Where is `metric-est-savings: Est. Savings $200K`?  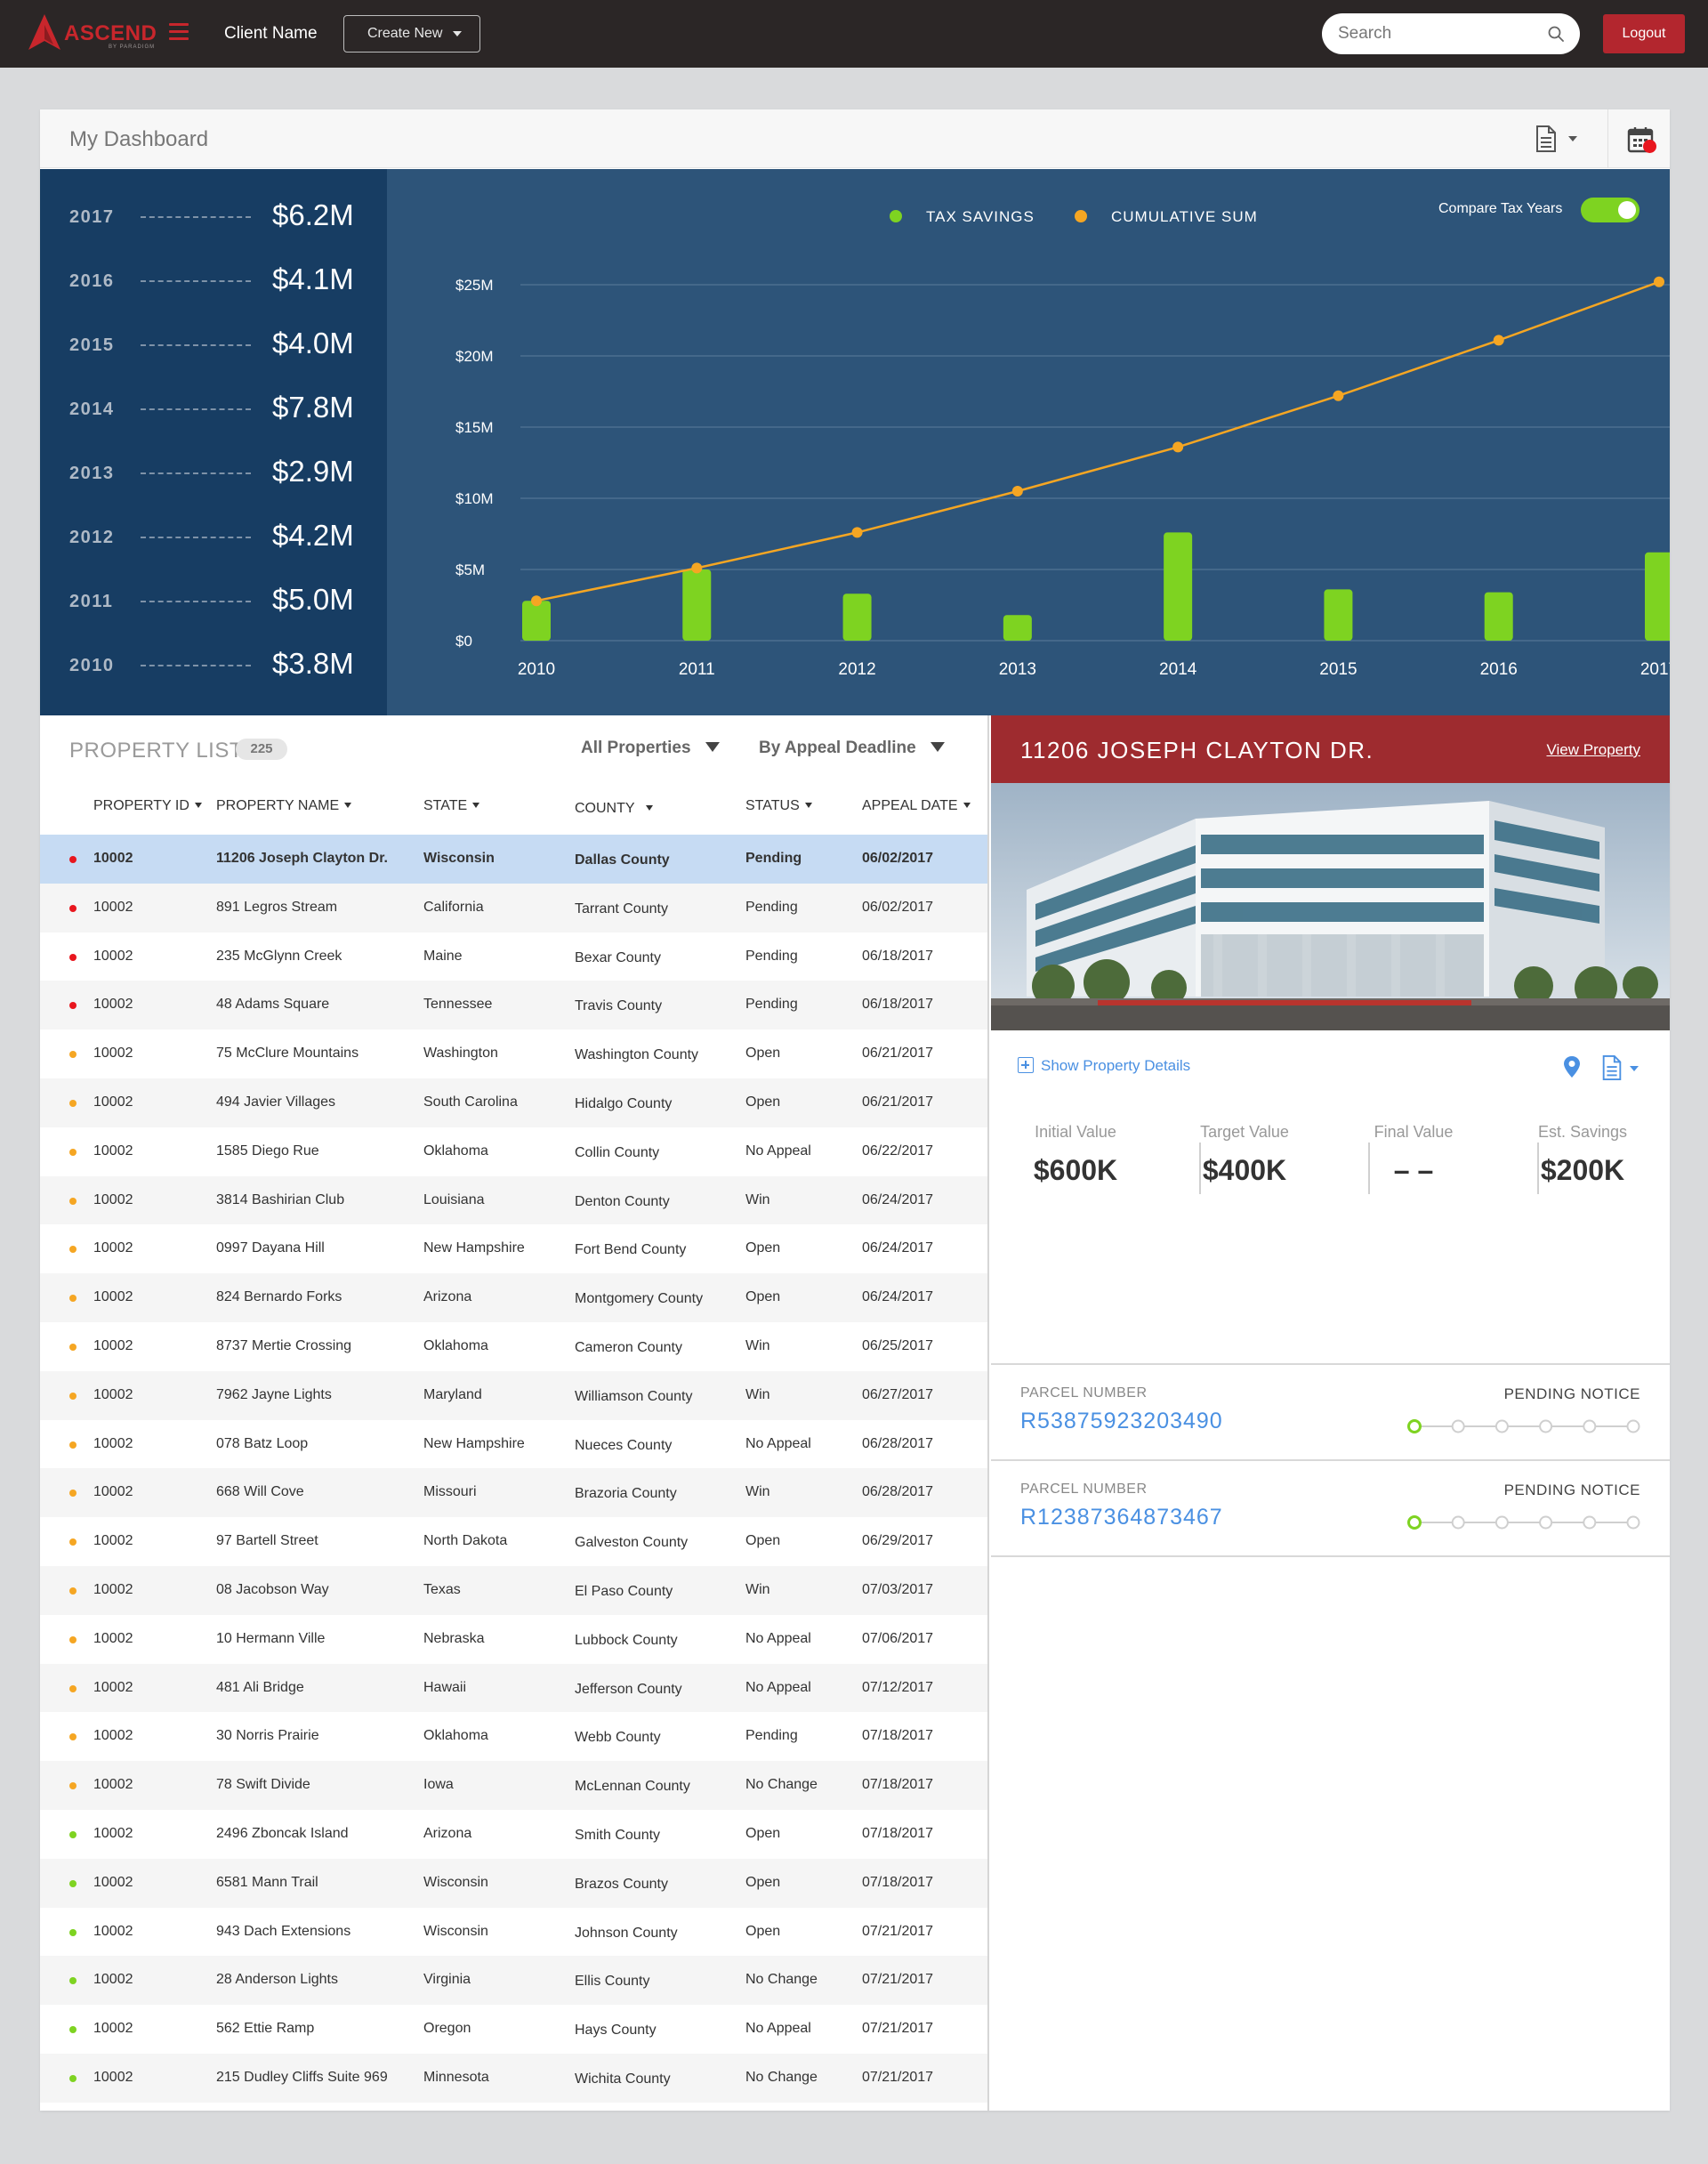 metric-est-savings: Est. Savings $200K is located at coordinates (1582, 1155).